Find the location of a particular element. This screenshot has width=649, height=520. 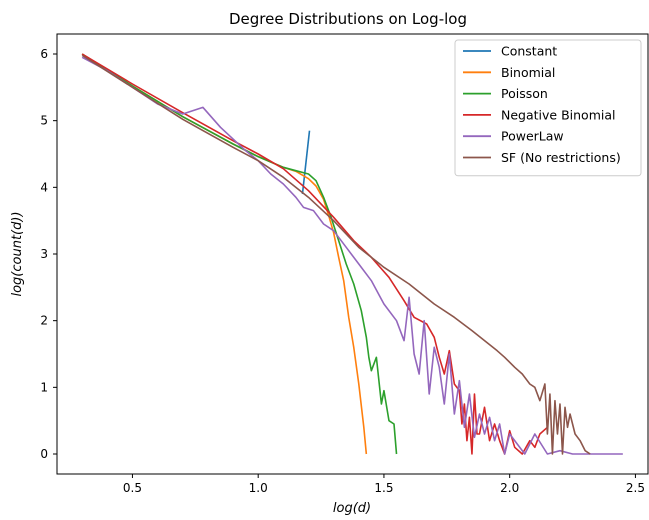

y-tick-label: 4 is located at coordinates (44, 187).